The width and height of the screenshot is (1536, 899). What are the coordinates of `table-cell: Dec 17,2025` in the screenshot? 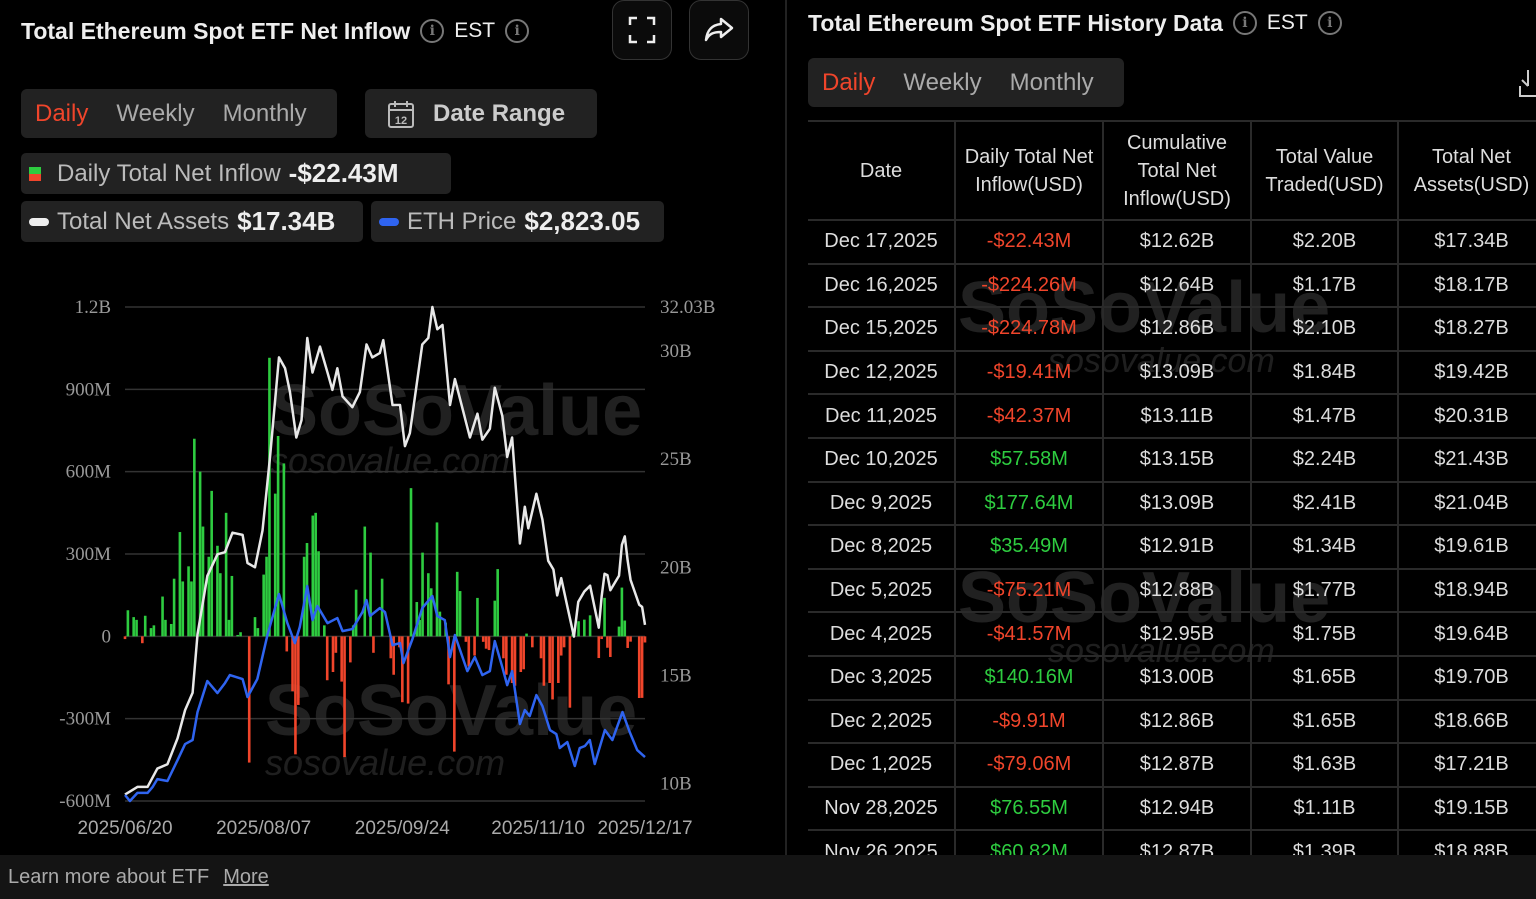 It's located at (882, 241).